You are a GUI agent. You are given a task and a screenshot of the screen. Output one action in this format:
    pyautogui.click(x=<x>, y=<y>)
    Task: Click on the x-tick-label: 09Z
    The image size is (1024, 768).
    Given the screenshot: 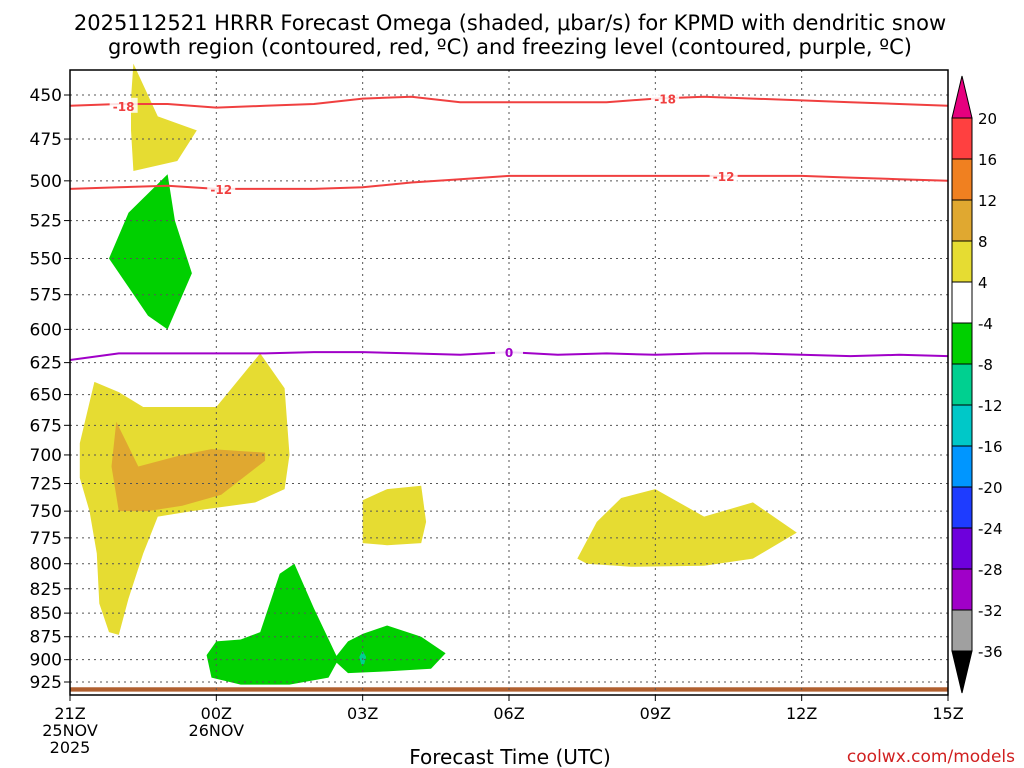 What is the action you would take?
    pyautogui.click(x=655, y=713)
    